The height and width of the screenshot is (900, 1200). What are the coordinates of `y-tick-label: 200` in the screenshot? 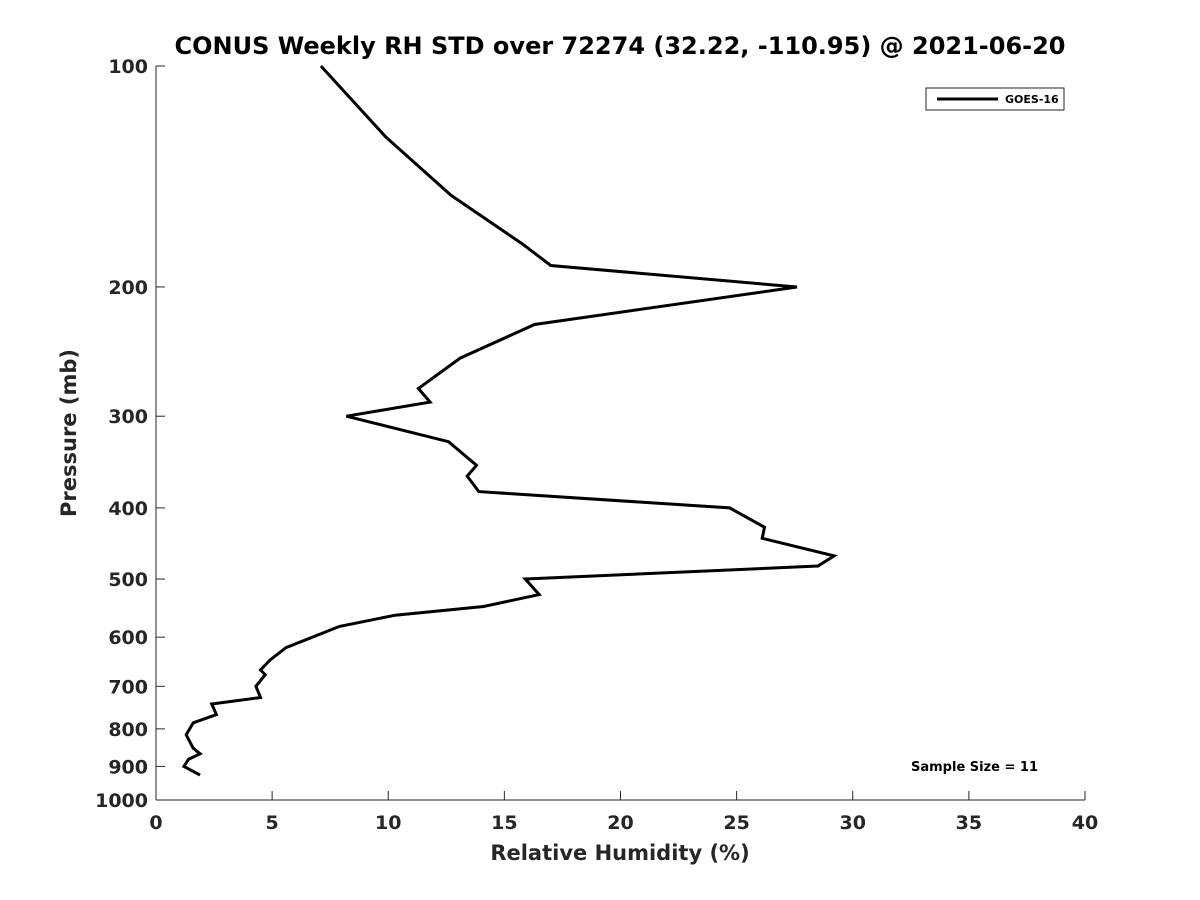 It's located at (128, 288).